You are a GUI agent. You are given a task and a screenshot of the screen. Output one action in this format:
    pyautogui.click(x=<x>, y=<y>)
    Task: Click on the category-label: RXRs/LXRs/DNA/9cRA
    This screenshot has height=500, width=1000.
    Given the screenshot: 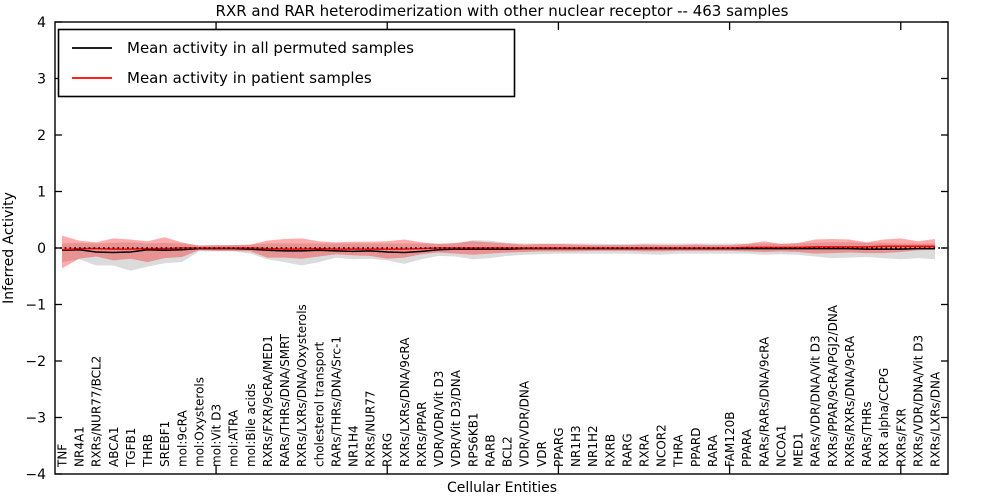 What is the action you would take?
    pyautogui.click(x=405, y=402)
    